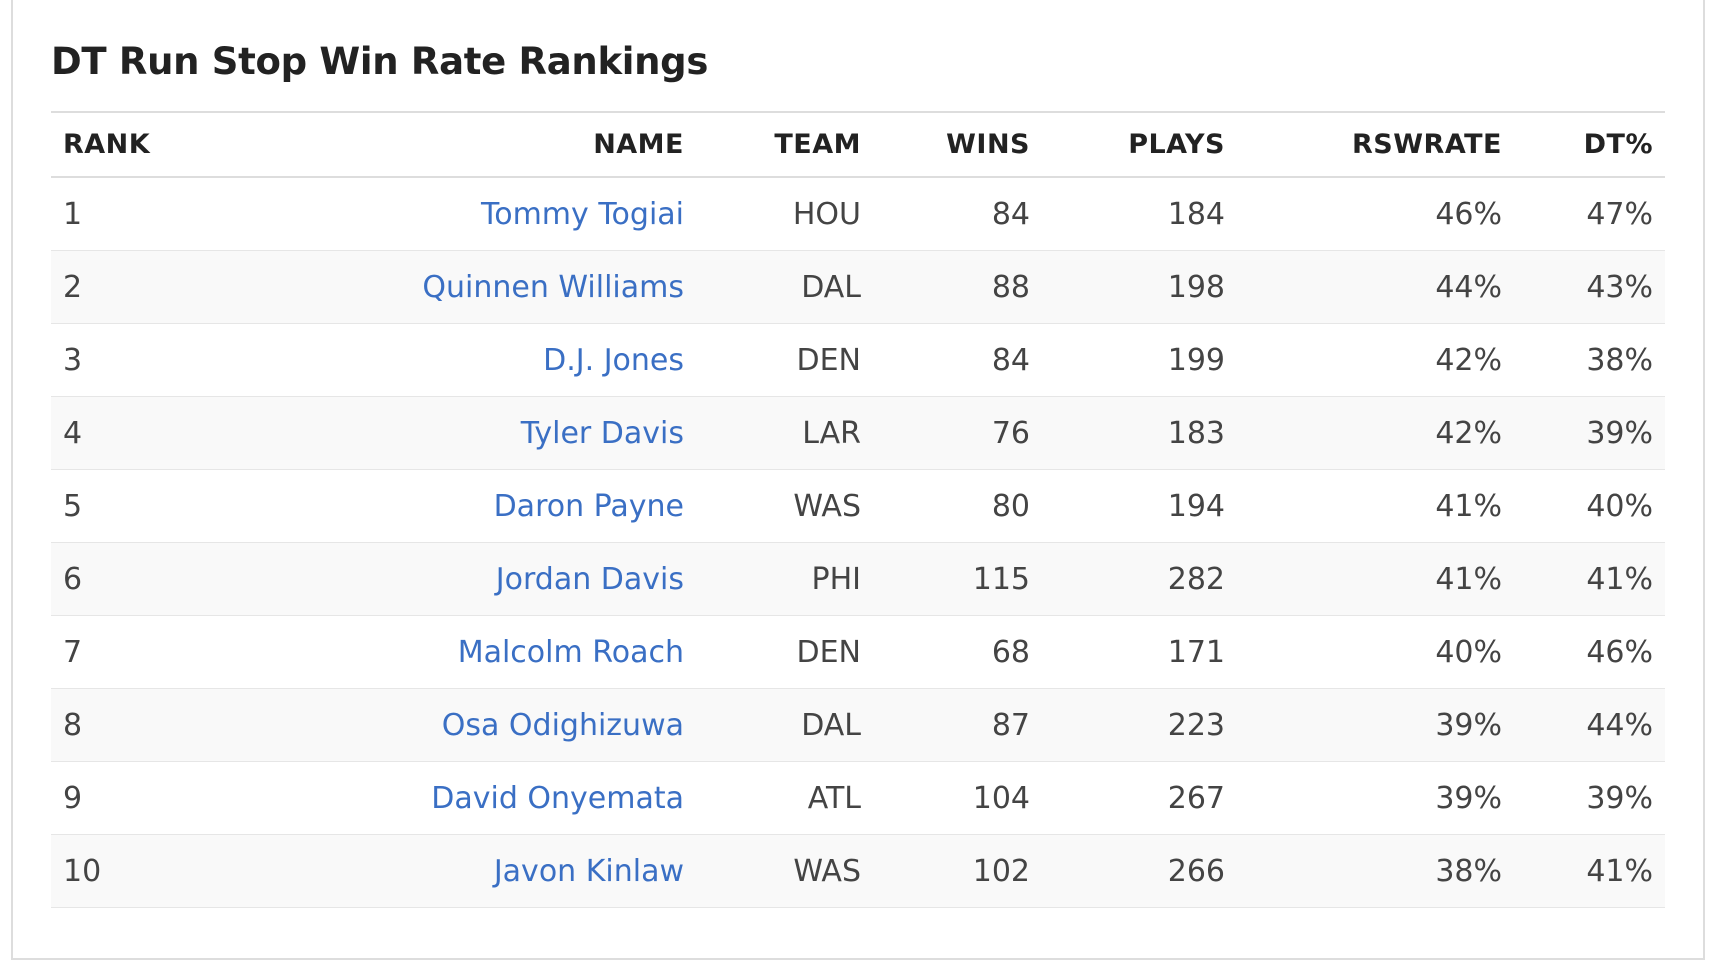  I want to click on table-row: 7 Malcolm Roach DEN 68 171 40% 46%, so click(858, 652).